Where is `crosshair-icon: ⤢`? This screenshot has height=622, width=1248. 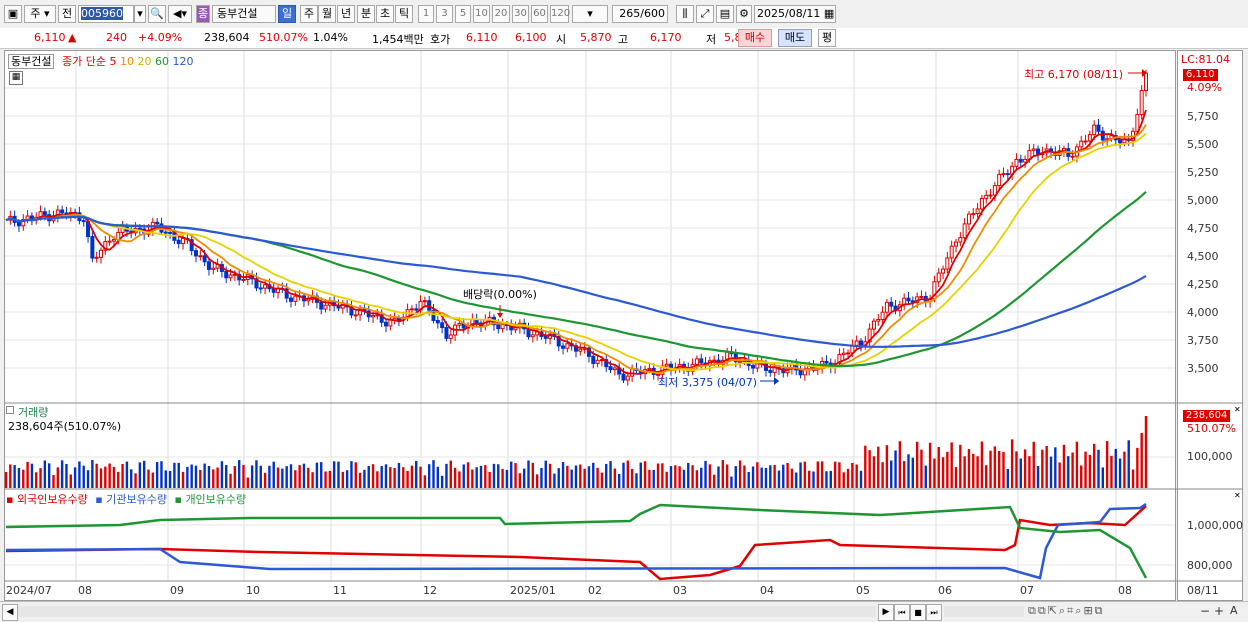 crosshair-icon: ⤢ is located at coordinates (705, 14).